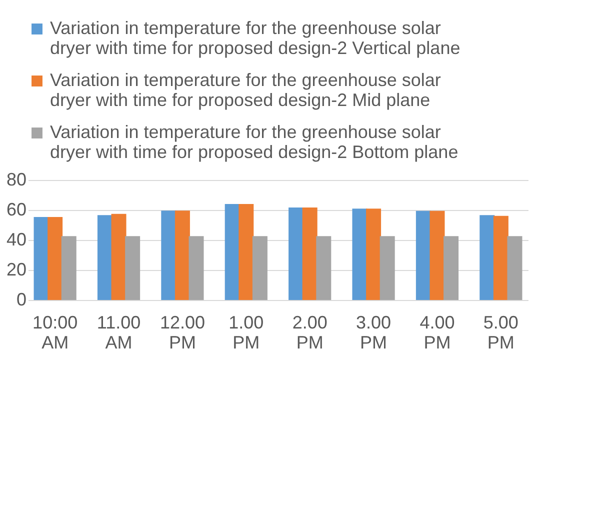  Describe the element at coordinates (245, 90) in the screenshot. I see `legend-label: Variation in temperature for the greenhouse solar dryer with time for proposed design-2 Mid plane` at that location.